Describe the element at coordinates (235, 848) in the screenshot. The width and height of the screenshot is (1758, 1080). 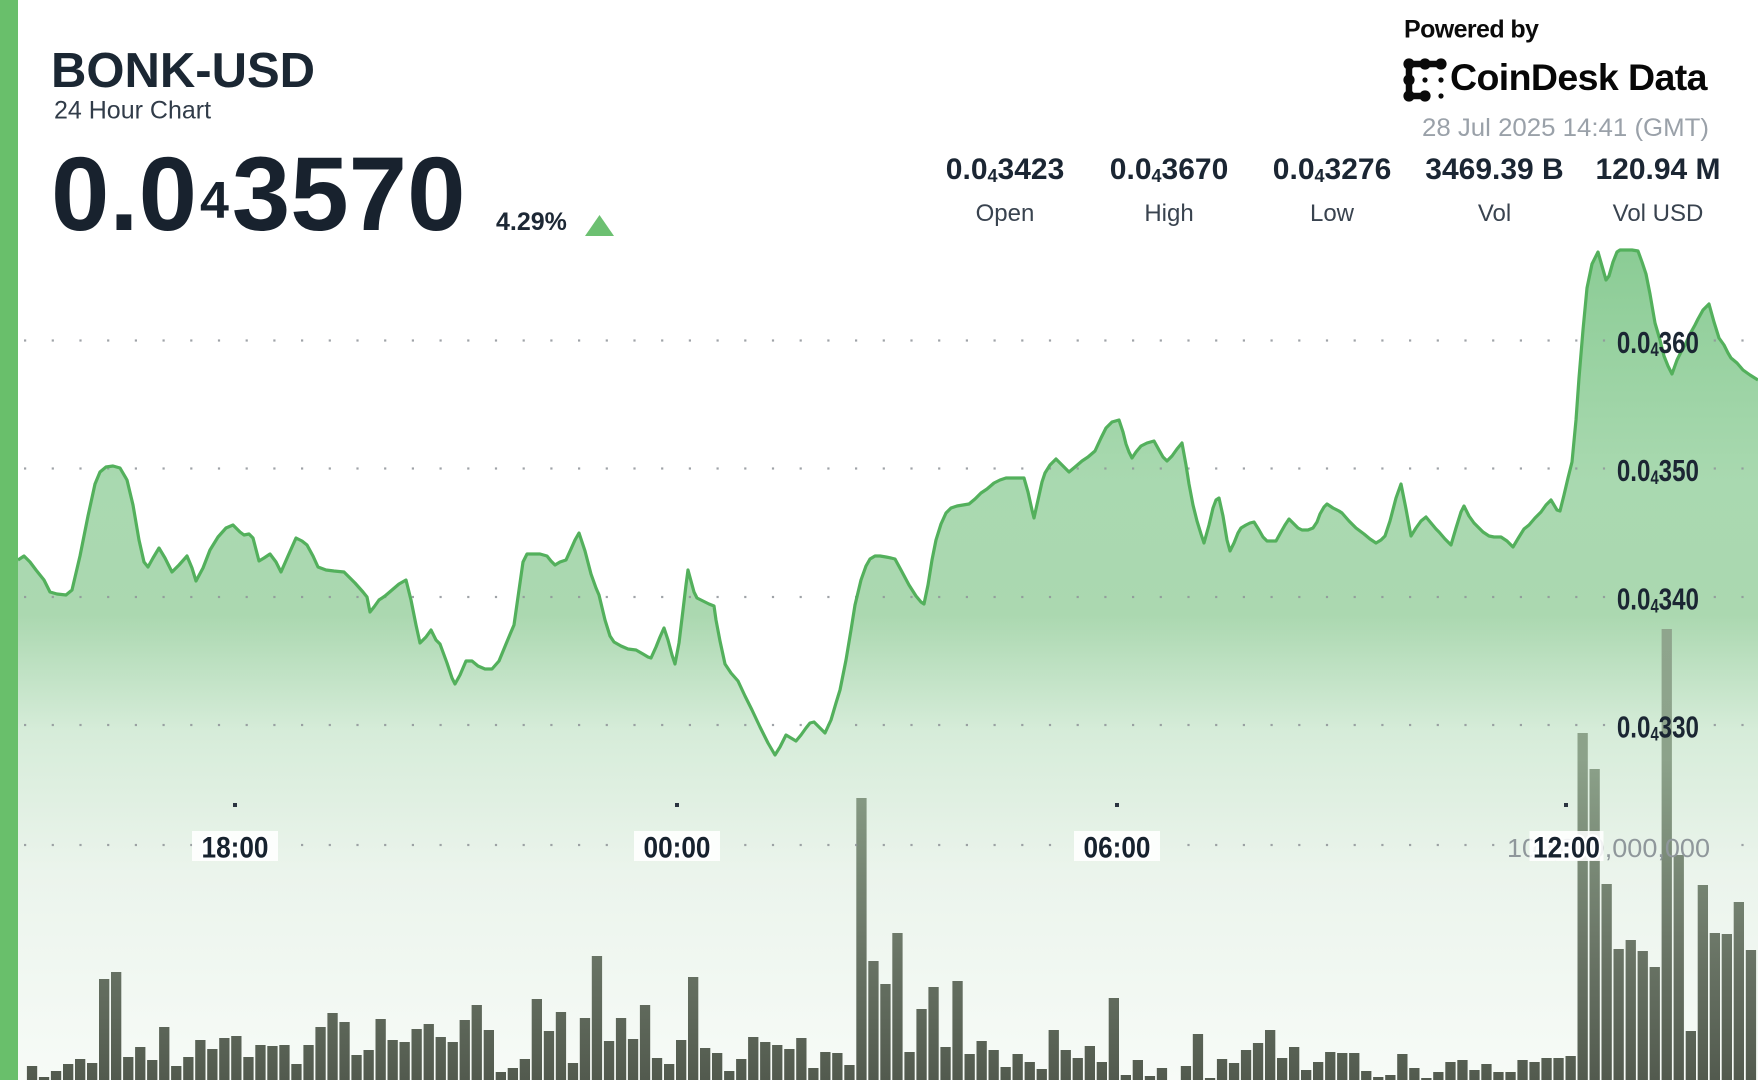
I see `svg-text: 18:00` at that location.